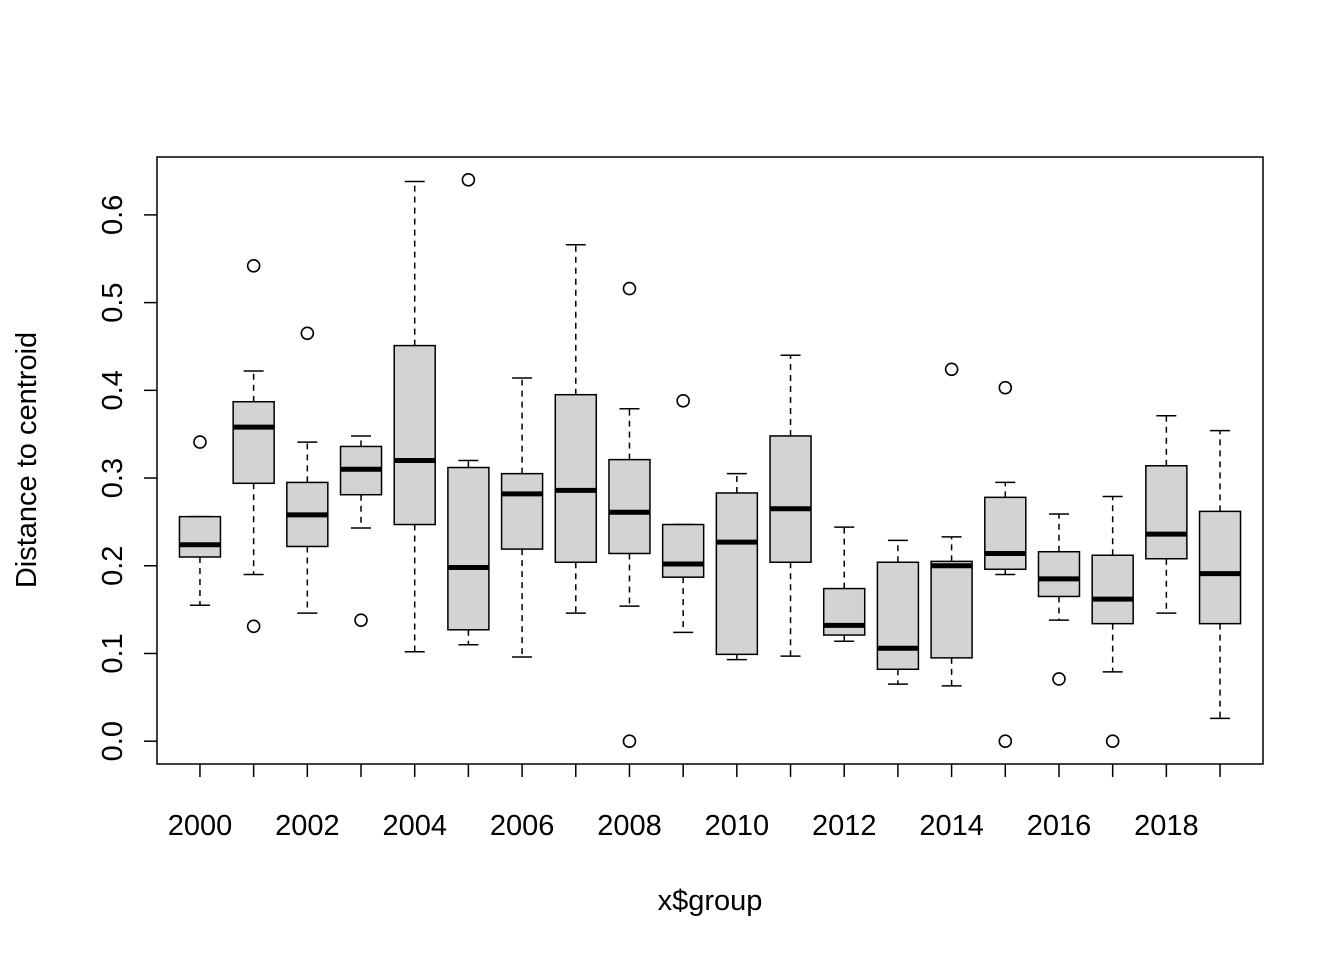  What do you see at coordinates (414, 826) in the screenshot?
I see `x-tick-label: 2004` at bounding box center [414, 826].